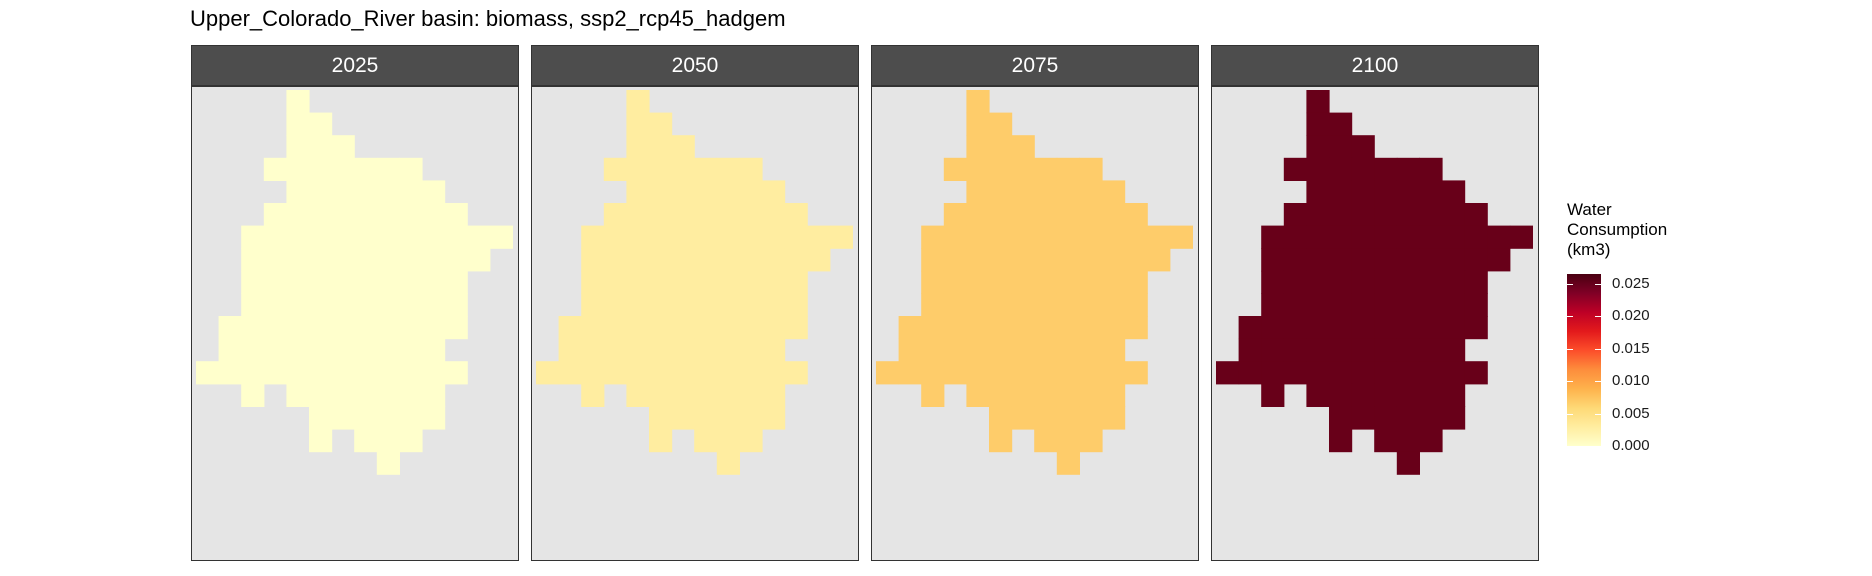  I want to click on legend-tick-mark, so click(1570, 382).